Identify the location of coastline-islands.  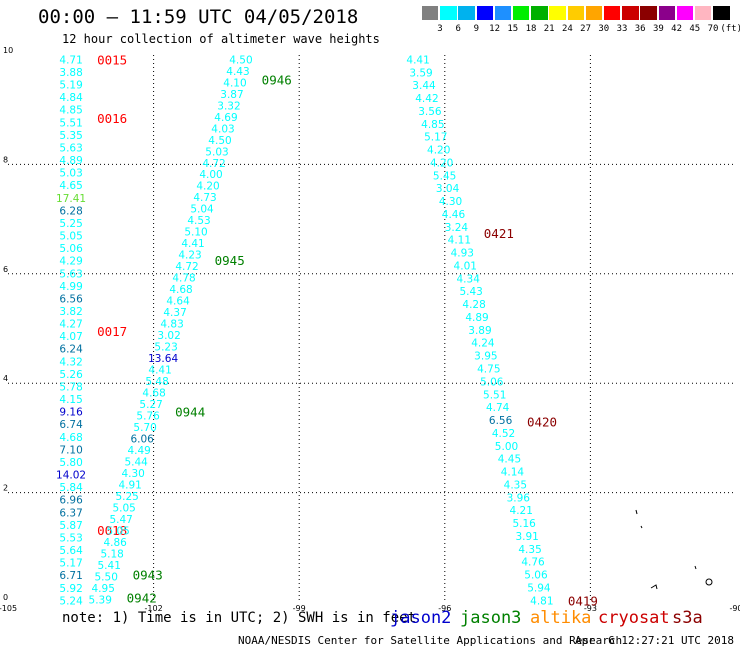
(674, 549).